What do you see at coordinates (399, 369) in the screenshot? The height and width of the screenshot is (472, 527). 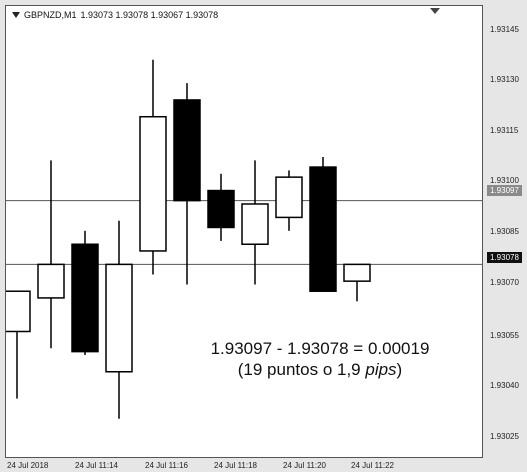 I see `annotation-line-2-suffix: )` at bounding box center [399, 369].